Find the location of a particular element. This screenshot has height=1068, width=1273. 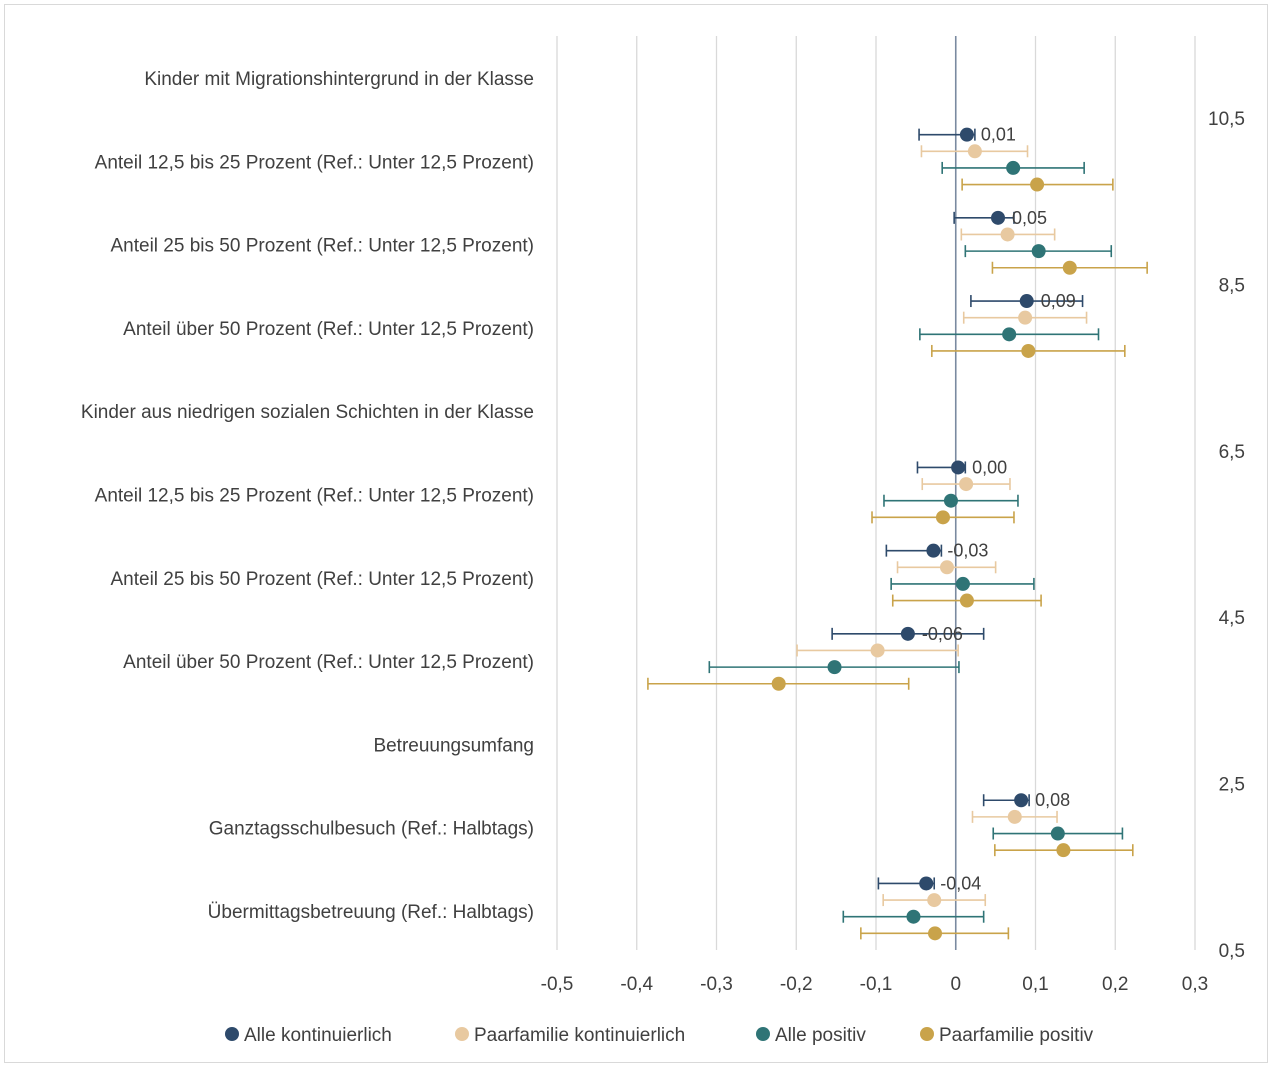

x-tick-label: -0,4 is located at coordinates (636, 984).